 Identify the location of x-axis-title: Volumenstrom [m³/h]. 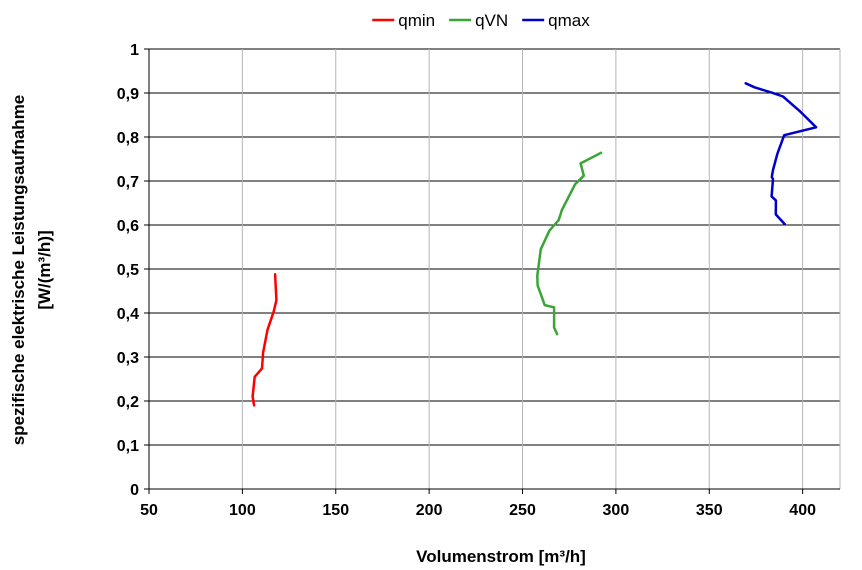
(501, 556).